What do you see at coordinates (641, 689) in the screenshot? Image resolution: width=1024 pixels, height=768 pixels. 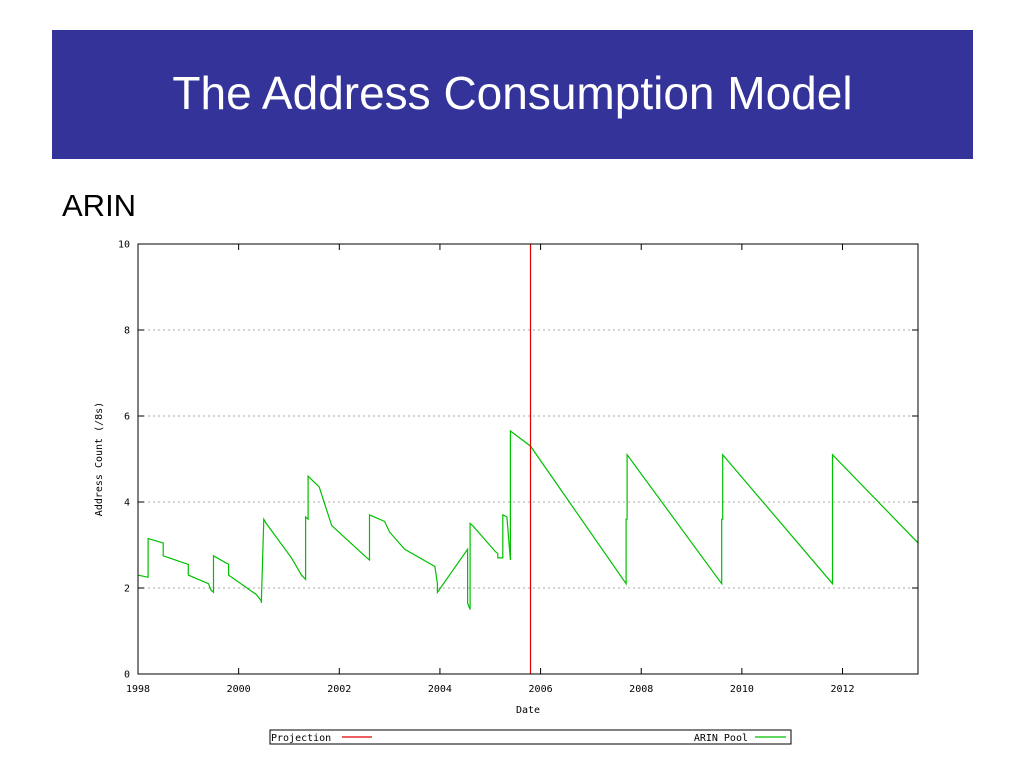 I see `x-tick-label-2008: 2008` at bounding box center [641, 689].